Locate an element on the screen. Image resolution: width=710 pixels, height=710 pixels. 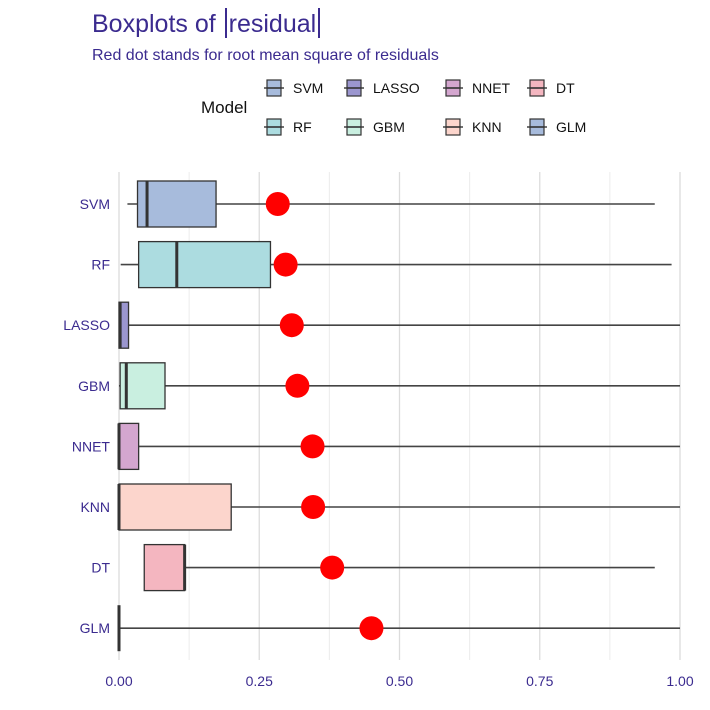
box-dt is located at coordinates (164, 567).